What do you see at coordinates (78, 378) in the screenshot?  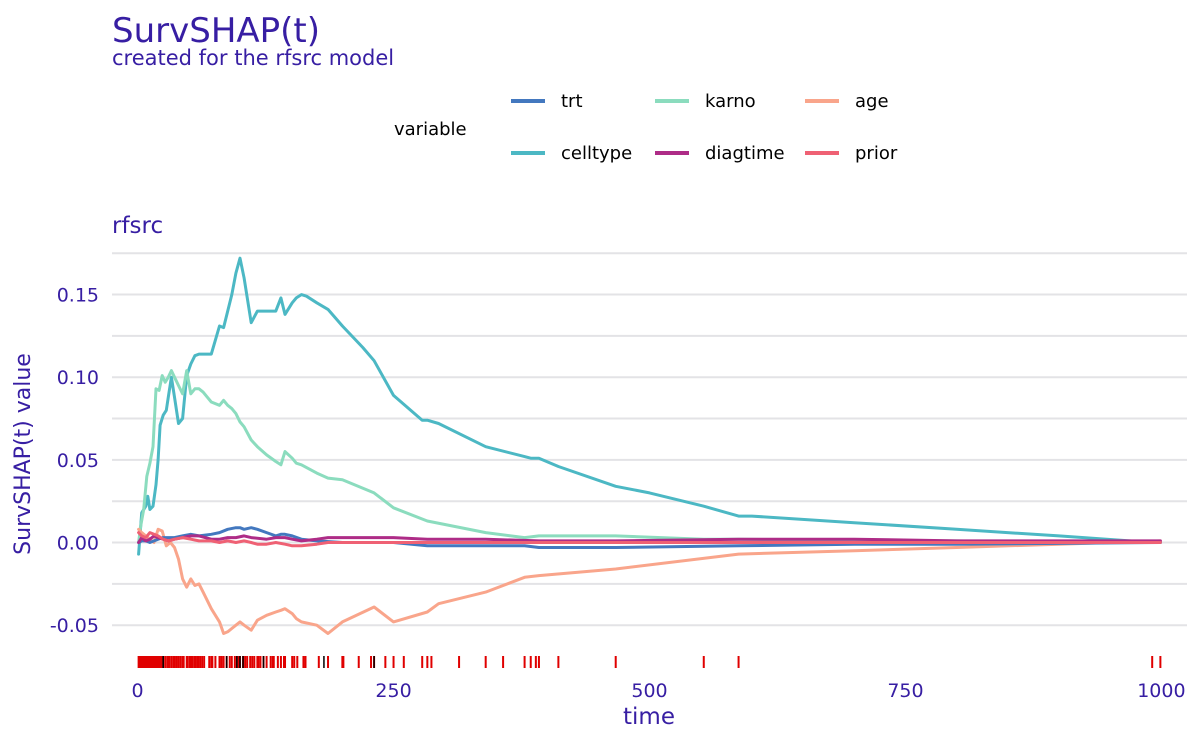 I see `y-tick-label: 0.10` at bounding box center [78, 378].